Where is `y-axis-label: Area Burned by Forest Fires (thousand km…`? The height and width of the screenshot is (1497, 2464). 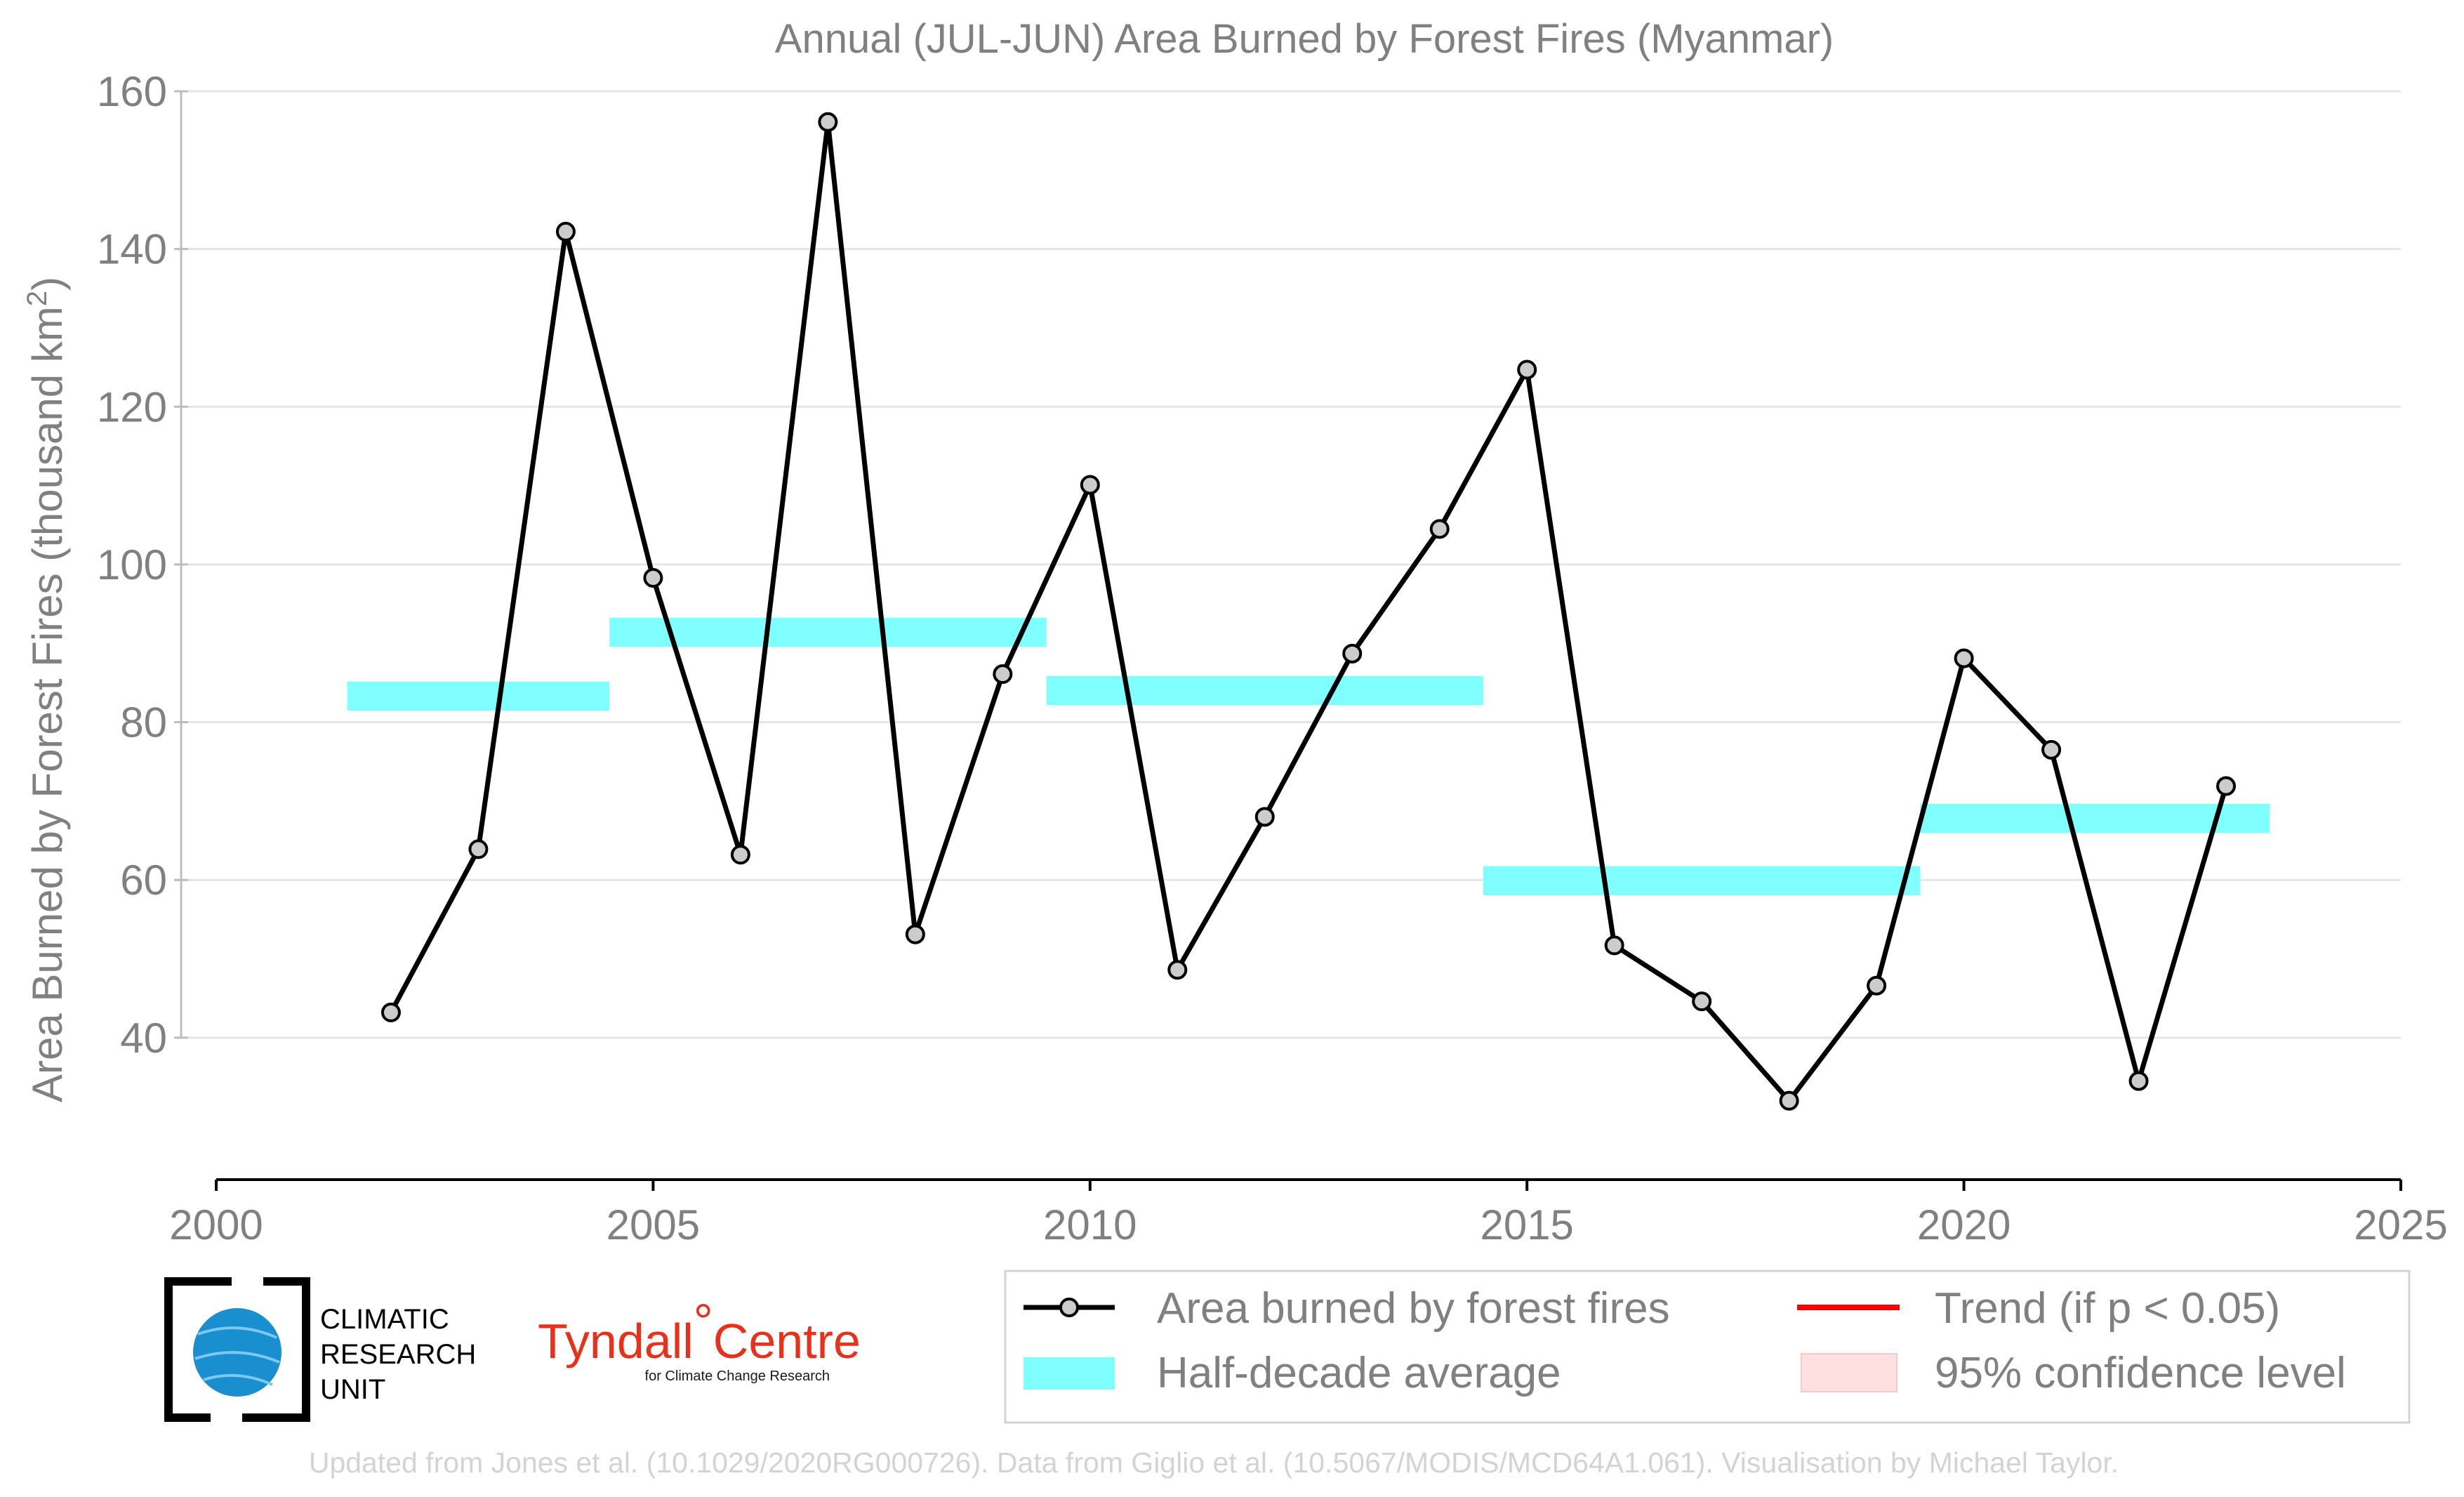
y-axis-label: Area Burned by Forest Fires (thousand km… is located at coordinates (46, 689).